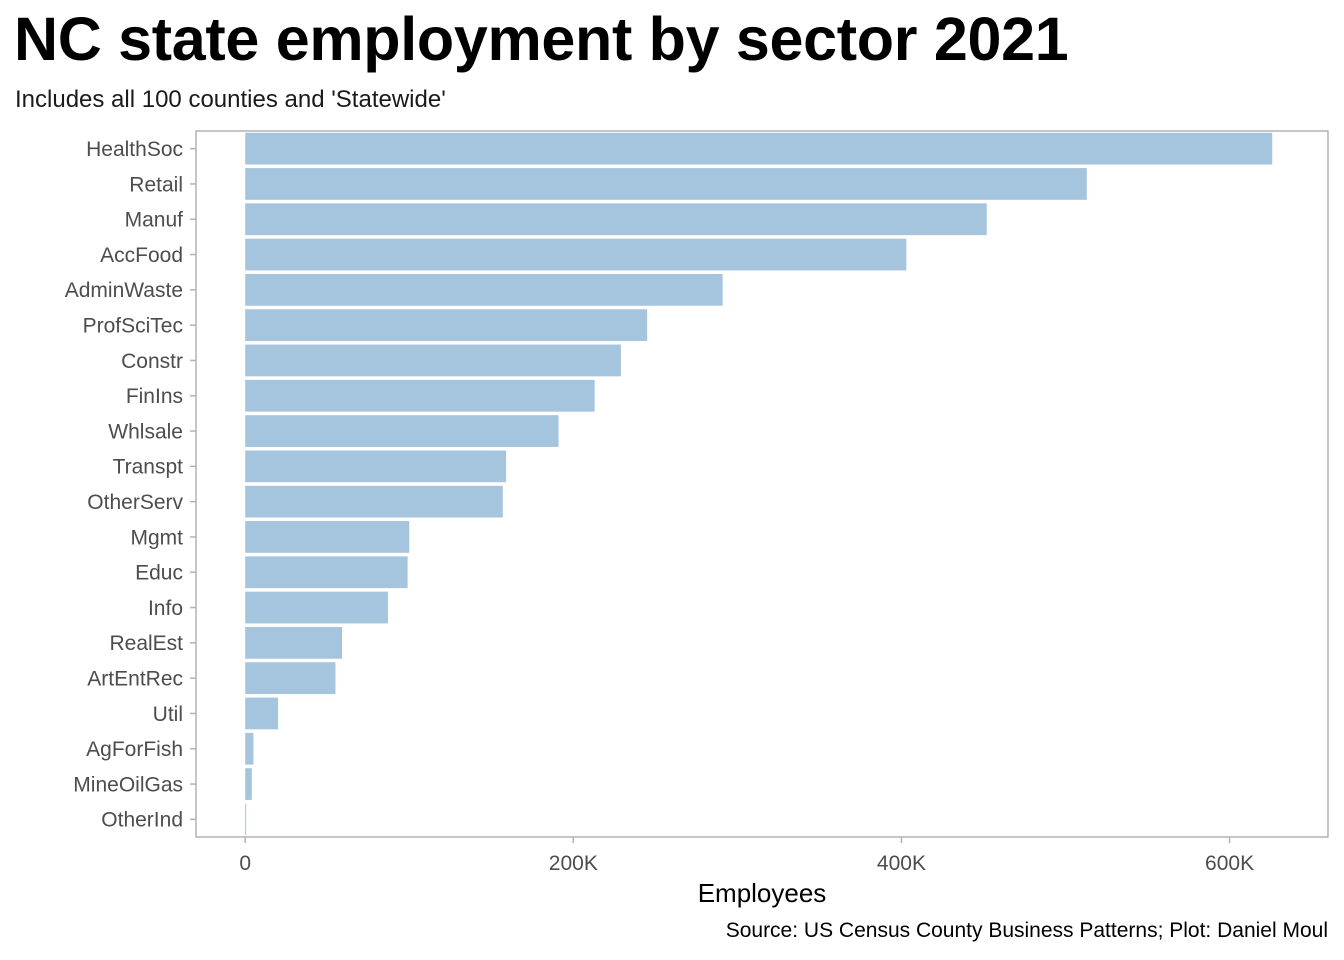  I want to click on chart-title: NC state employment by sector 2021, so click(541, 39).